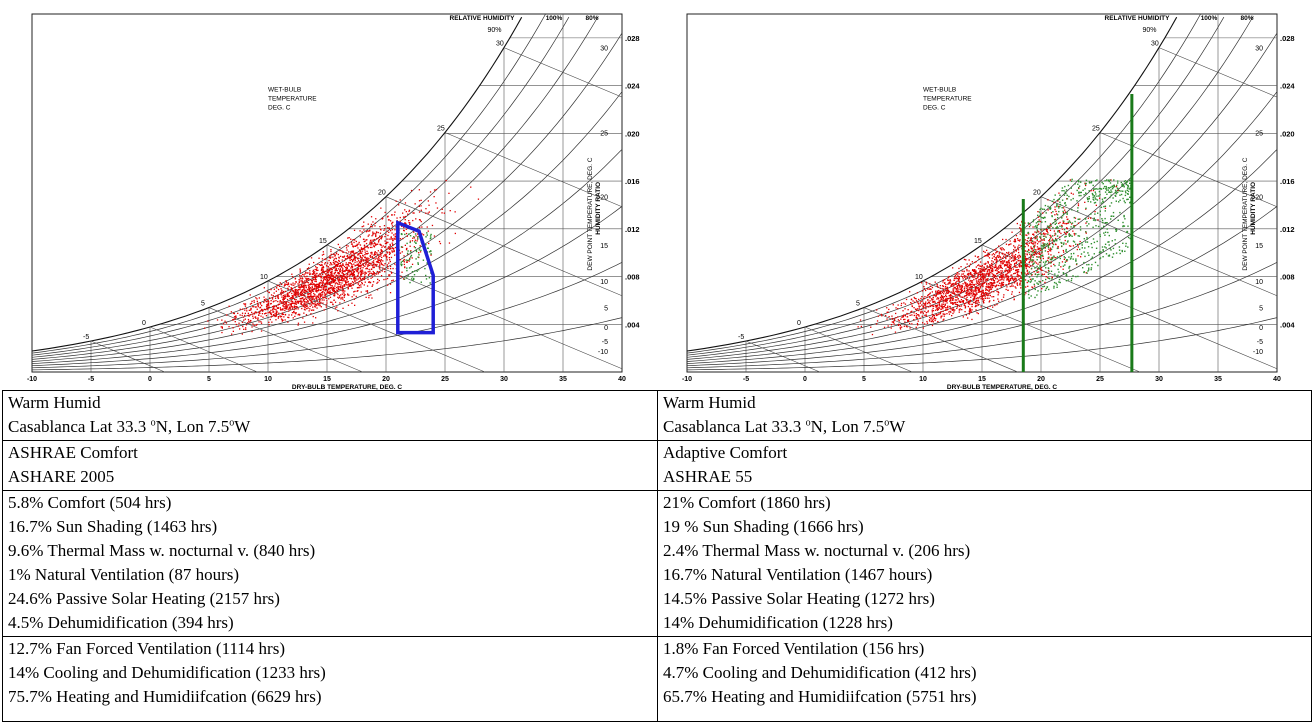 This screenshot has width=1315, height=725. I want to click on x-tick-label: -10, so click(687, 379).